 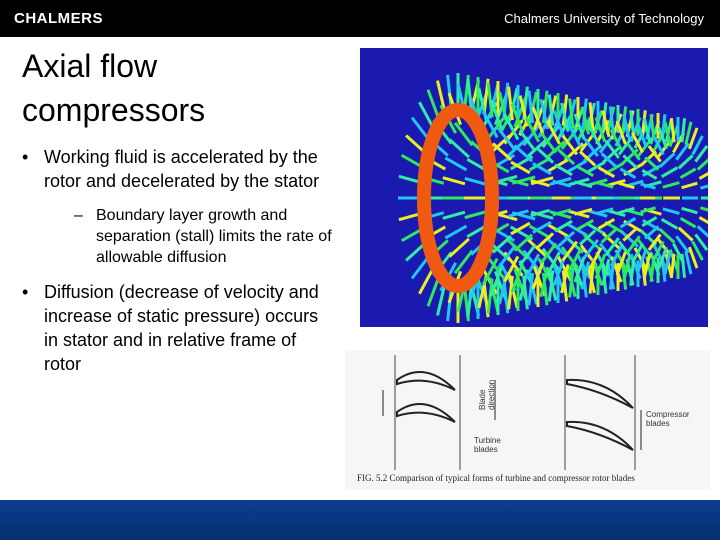 I want to click on university: Chalmers University of Technology, so click(x=604, y=18).